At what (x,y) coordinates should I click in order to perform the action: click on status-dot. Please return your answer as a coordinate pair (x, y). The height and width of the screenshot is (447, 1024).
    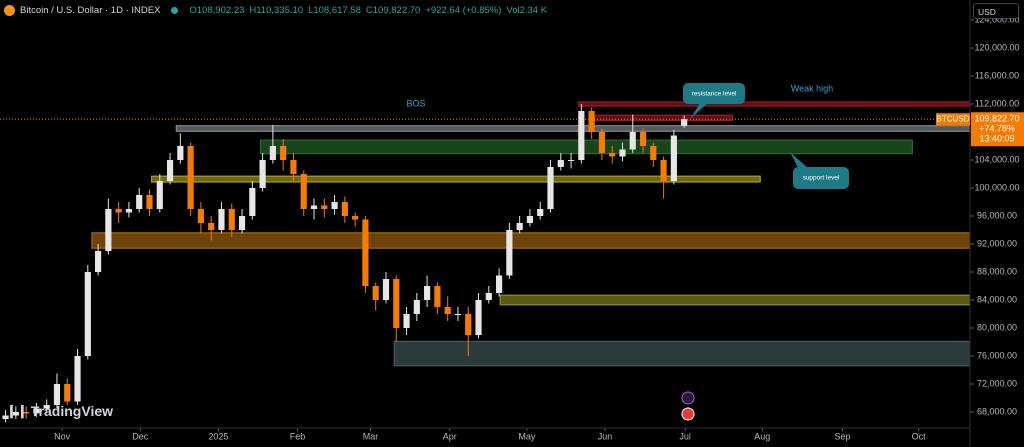
    Looking at the image, I should click on (175, 10).